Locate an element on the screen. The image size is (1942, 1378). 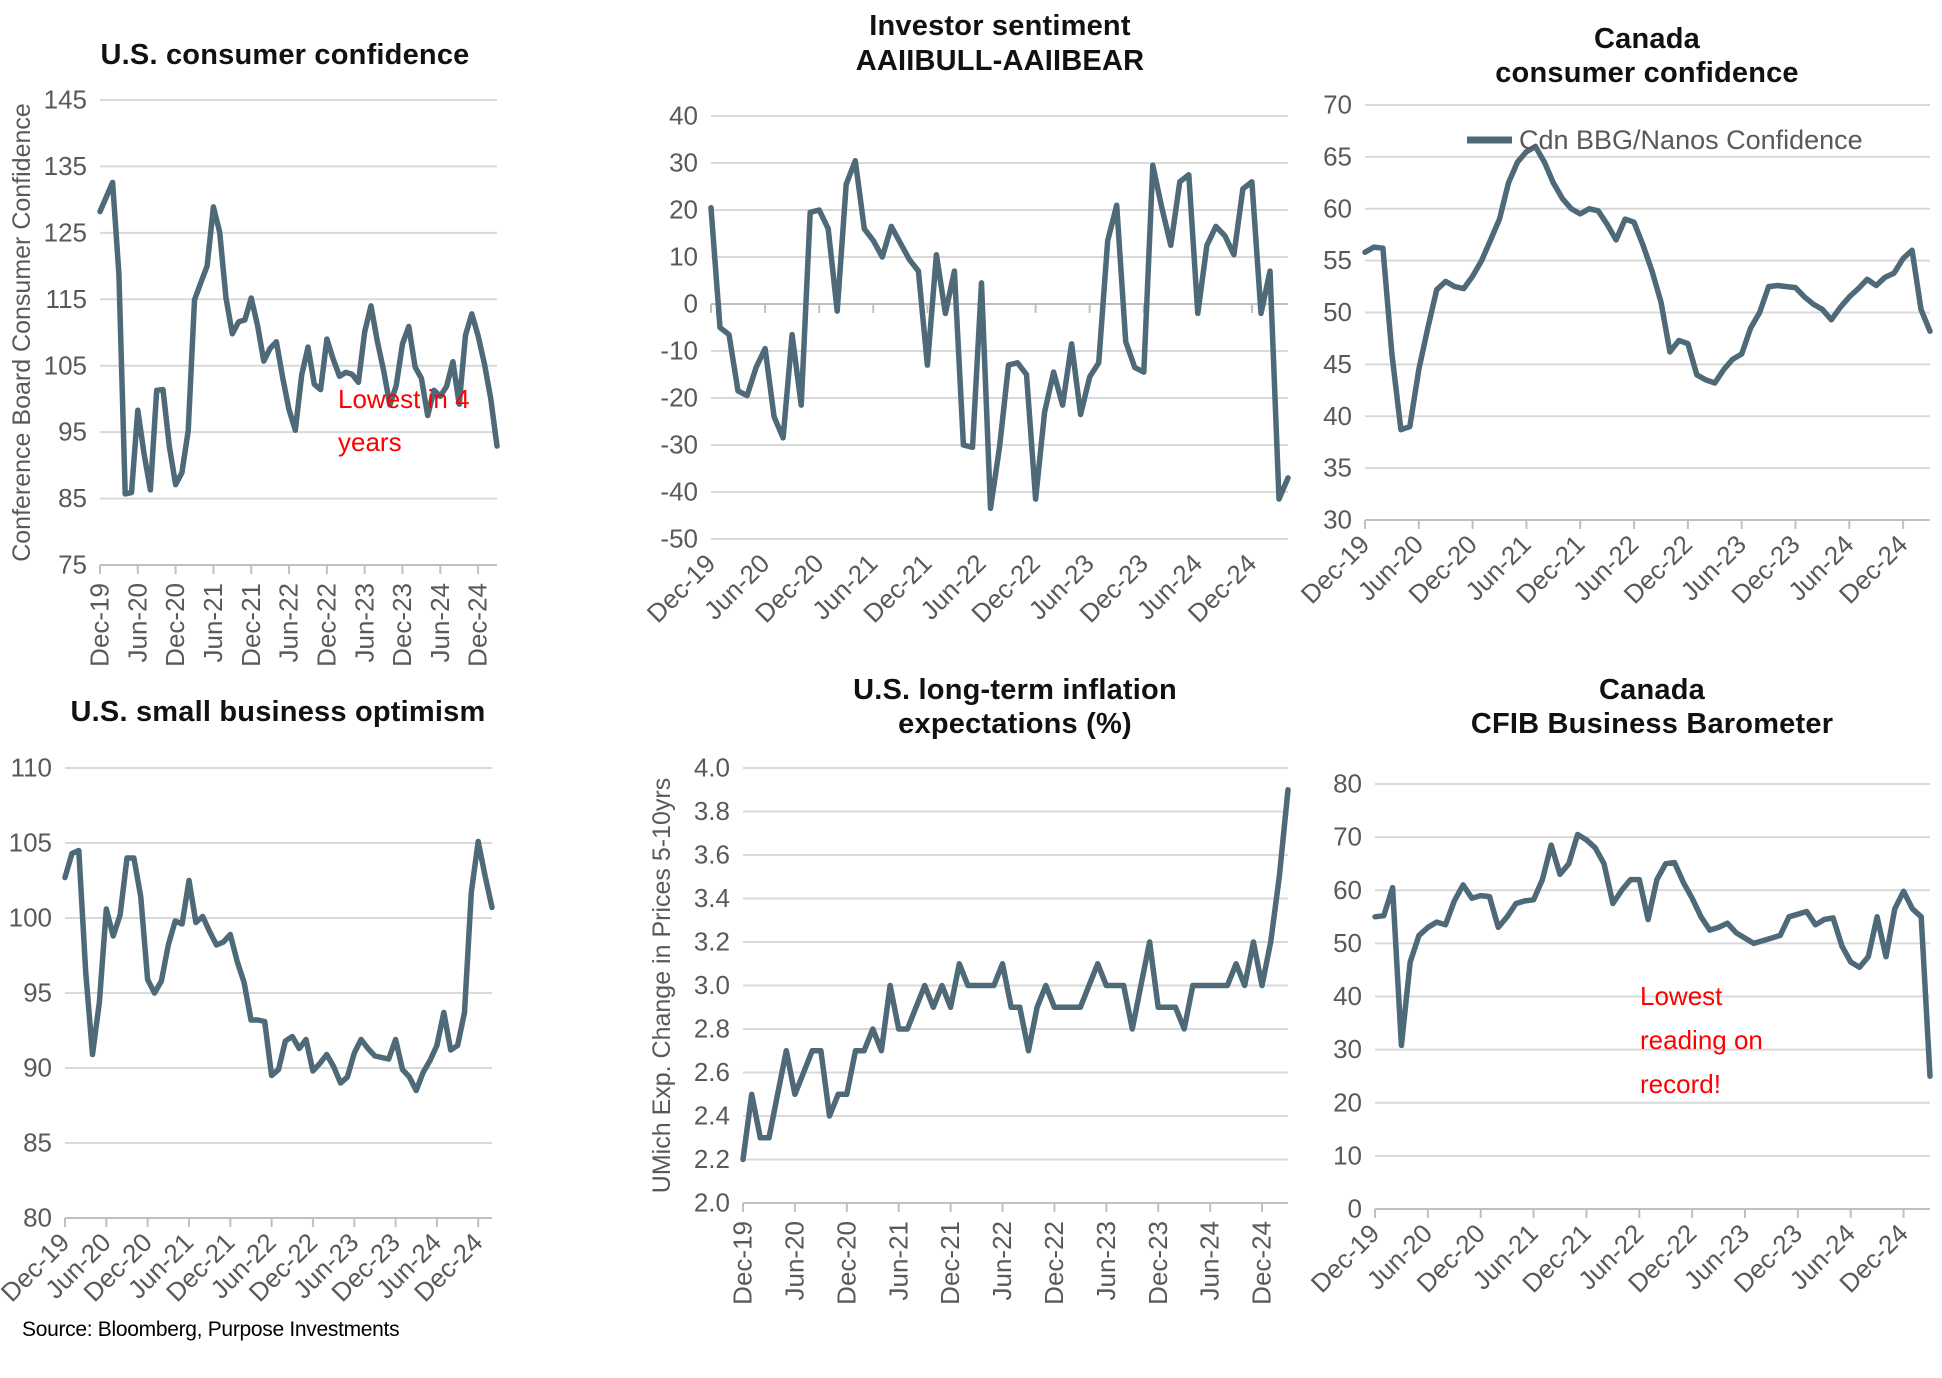
y-axis-tick-label: 2.4 is located at coordinates (712, 1116).